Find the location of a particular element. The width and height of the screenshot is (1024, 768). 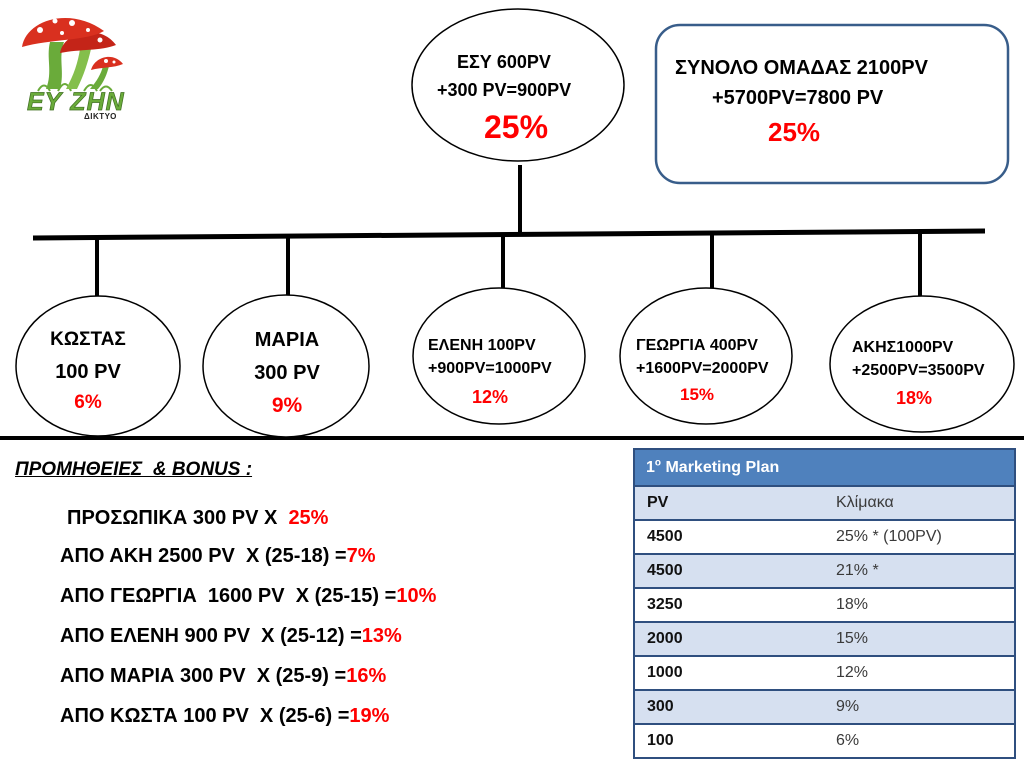

cell-pv: 300 is located at coordinates (660, 706).